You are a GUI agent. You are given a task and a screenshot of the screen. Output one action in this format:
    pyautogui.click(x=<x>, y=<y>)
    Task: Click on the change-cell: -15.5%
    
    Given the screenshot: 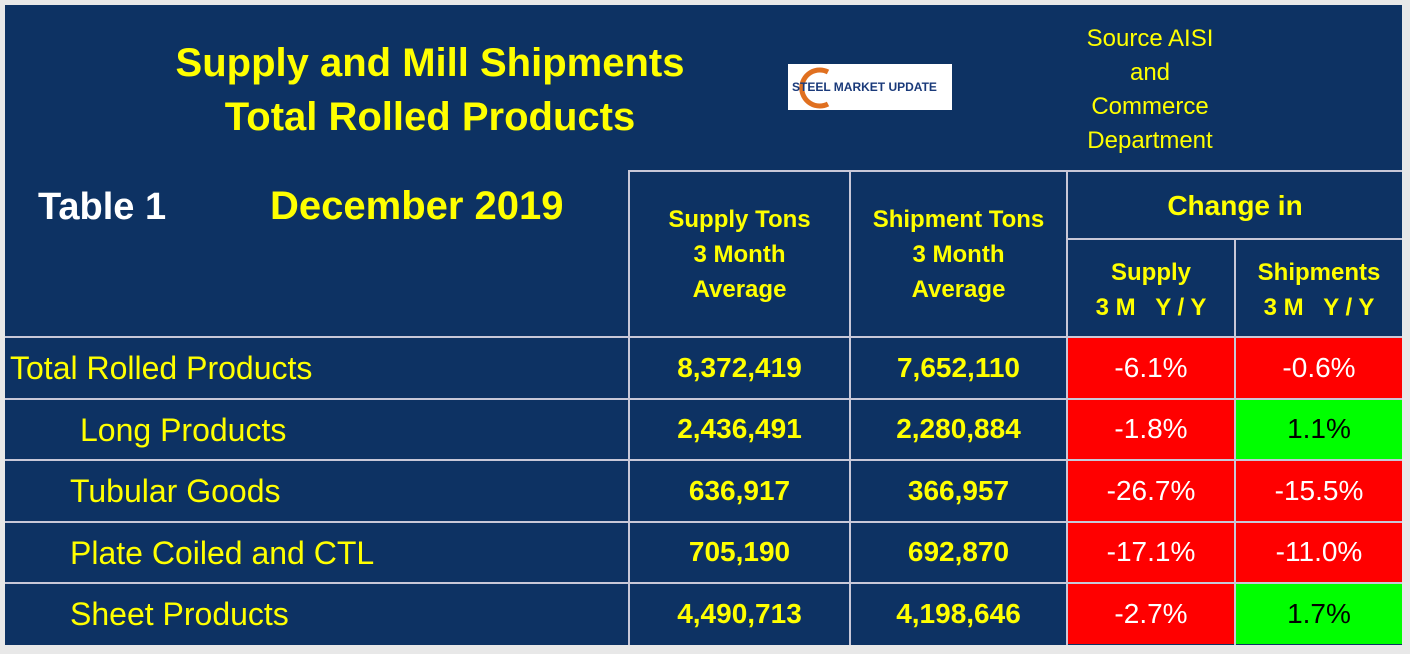 What is the action you would take?
    pyautogui.click(x=1319, y=491)
    